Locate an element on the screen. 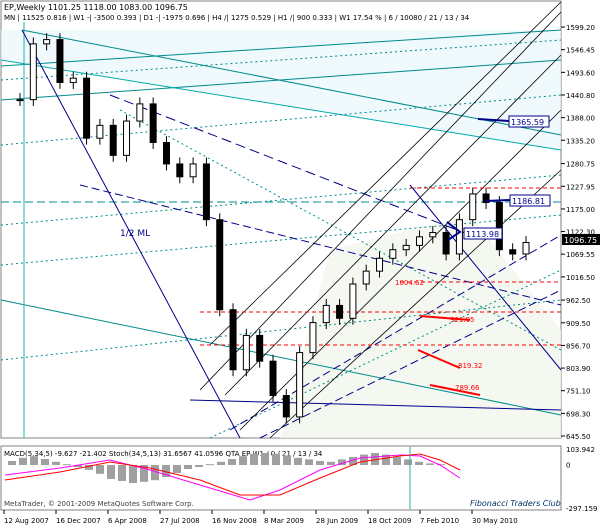  stoch-signal-line is located at coordinates (232, 474).